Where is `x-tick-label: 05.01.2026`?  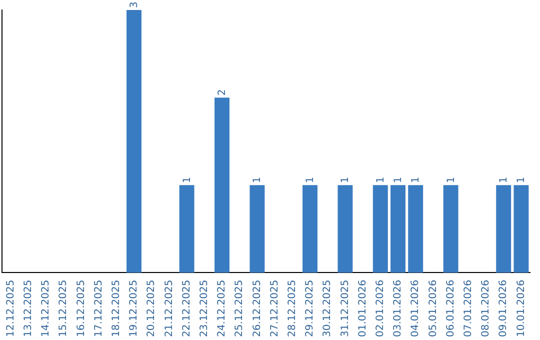
x-tick-label: 05.01.2026 is located at coordinates (433, 309).